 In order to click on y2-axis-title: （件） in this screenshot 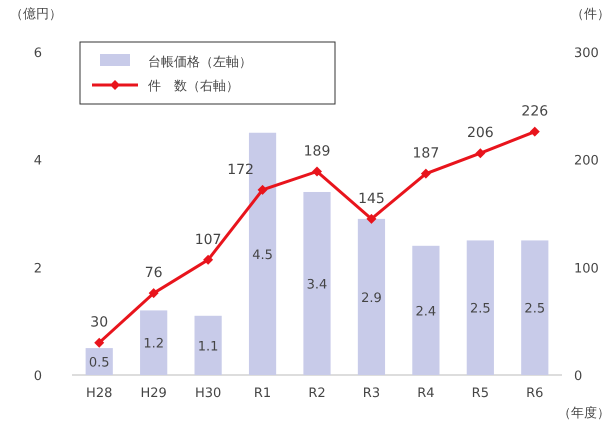, I will do `click(590, 14)`.